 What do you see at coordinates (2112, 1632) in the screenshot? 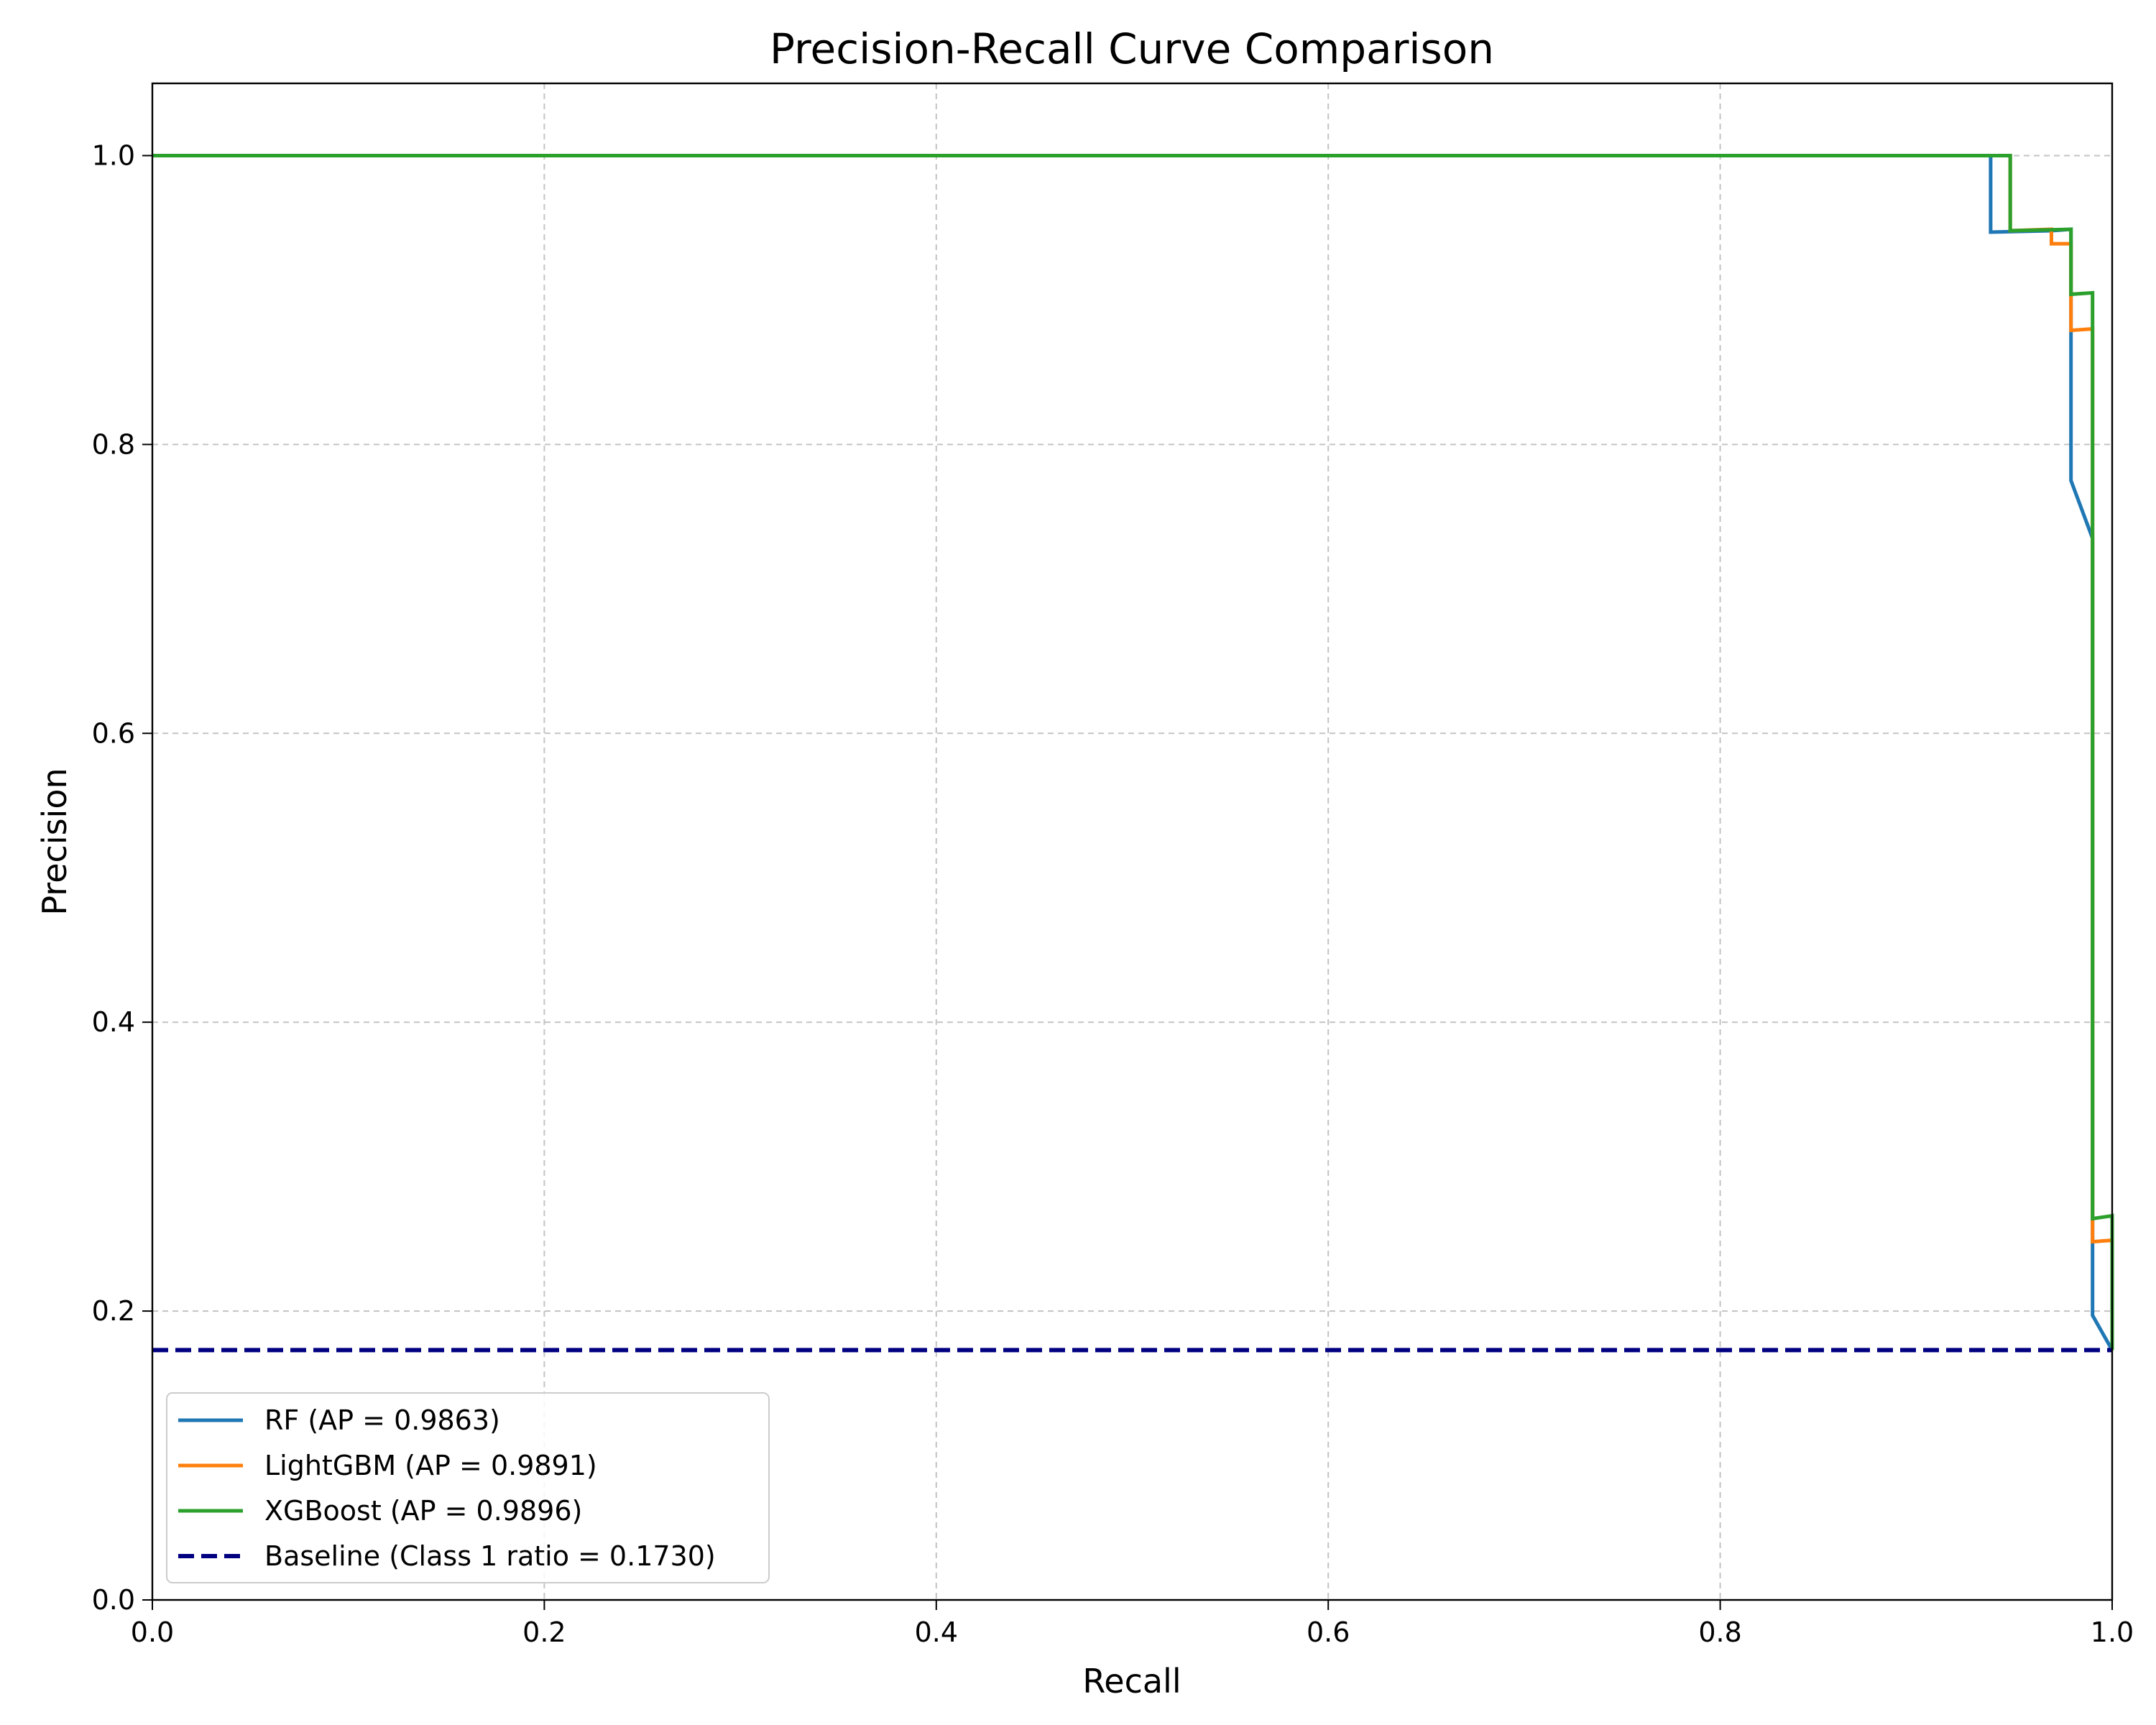
I see `x-tick-label: 1.0` at bounding box center [2112, 1632].